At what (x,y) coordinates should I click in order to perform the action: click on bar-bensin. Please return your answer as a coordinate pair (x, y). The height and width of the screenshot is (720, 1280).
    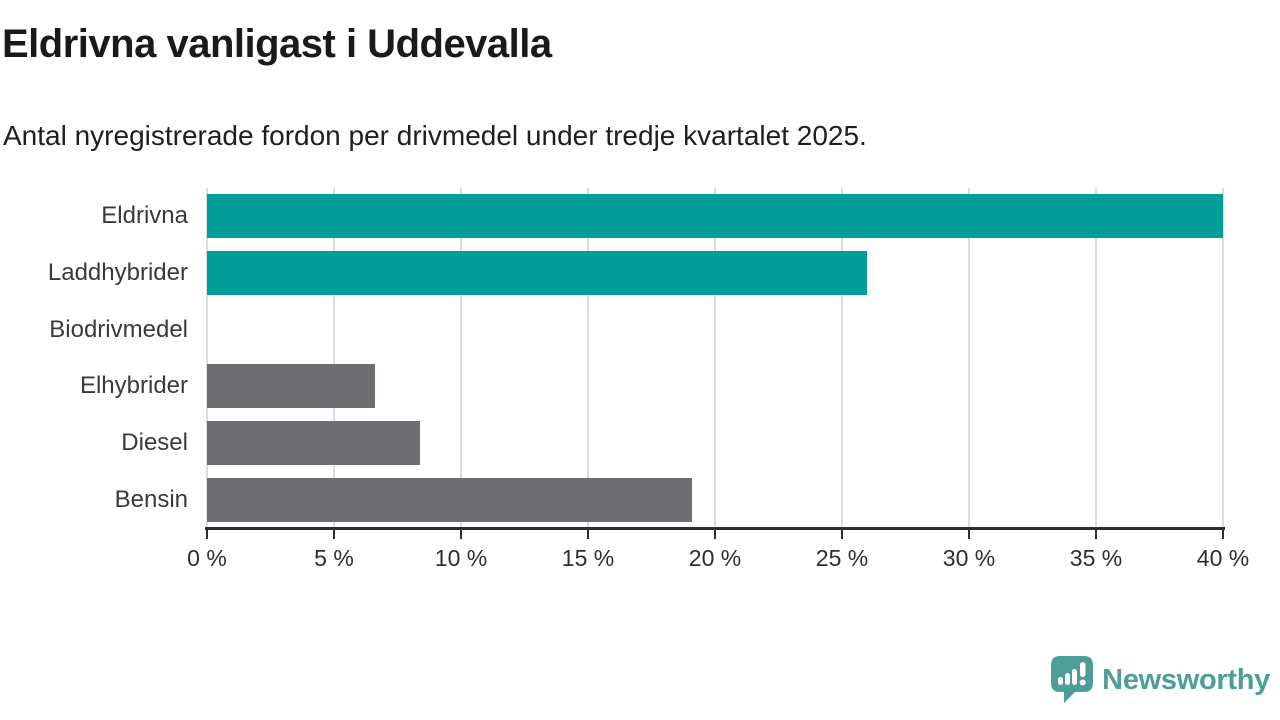
    Looking at the image, I should click on (450, 499).